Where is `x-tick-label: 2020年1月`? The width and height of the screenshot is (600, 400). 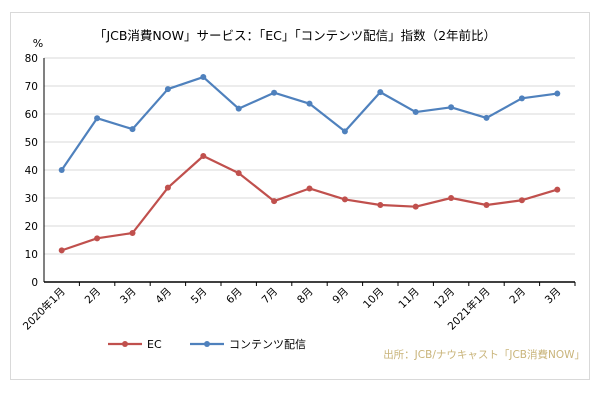
x-tick-label: 2020年1月 is located at coordinates (44, 309).